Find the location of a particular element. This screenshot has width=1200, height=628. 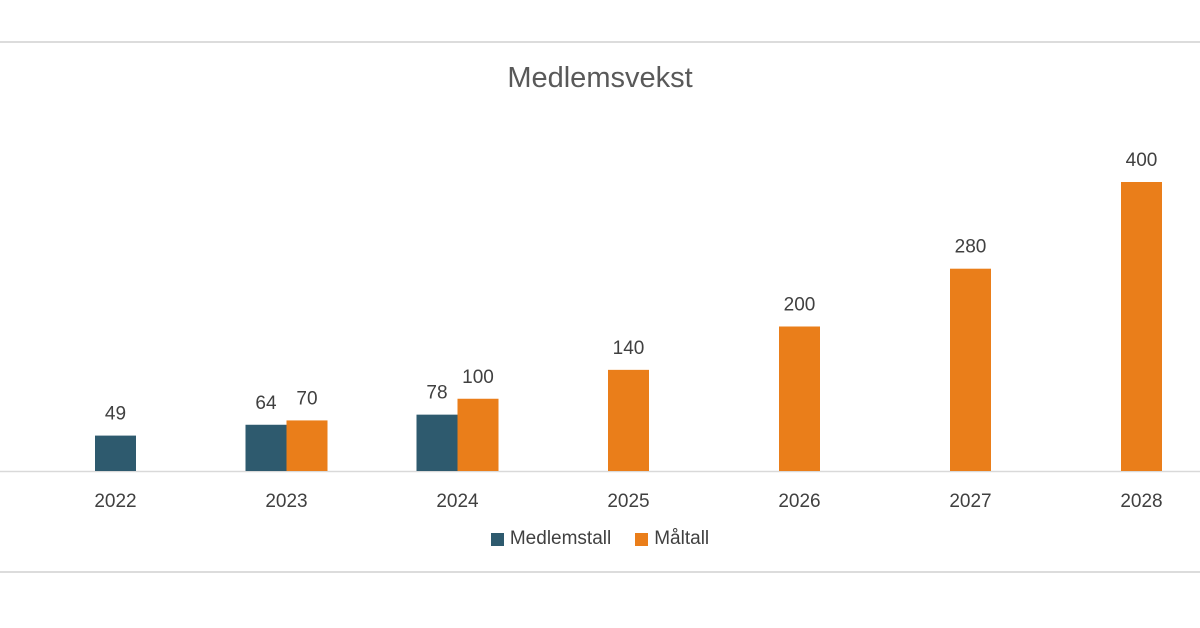

bar-maltall-2024 is located at coordinates (478, 434).